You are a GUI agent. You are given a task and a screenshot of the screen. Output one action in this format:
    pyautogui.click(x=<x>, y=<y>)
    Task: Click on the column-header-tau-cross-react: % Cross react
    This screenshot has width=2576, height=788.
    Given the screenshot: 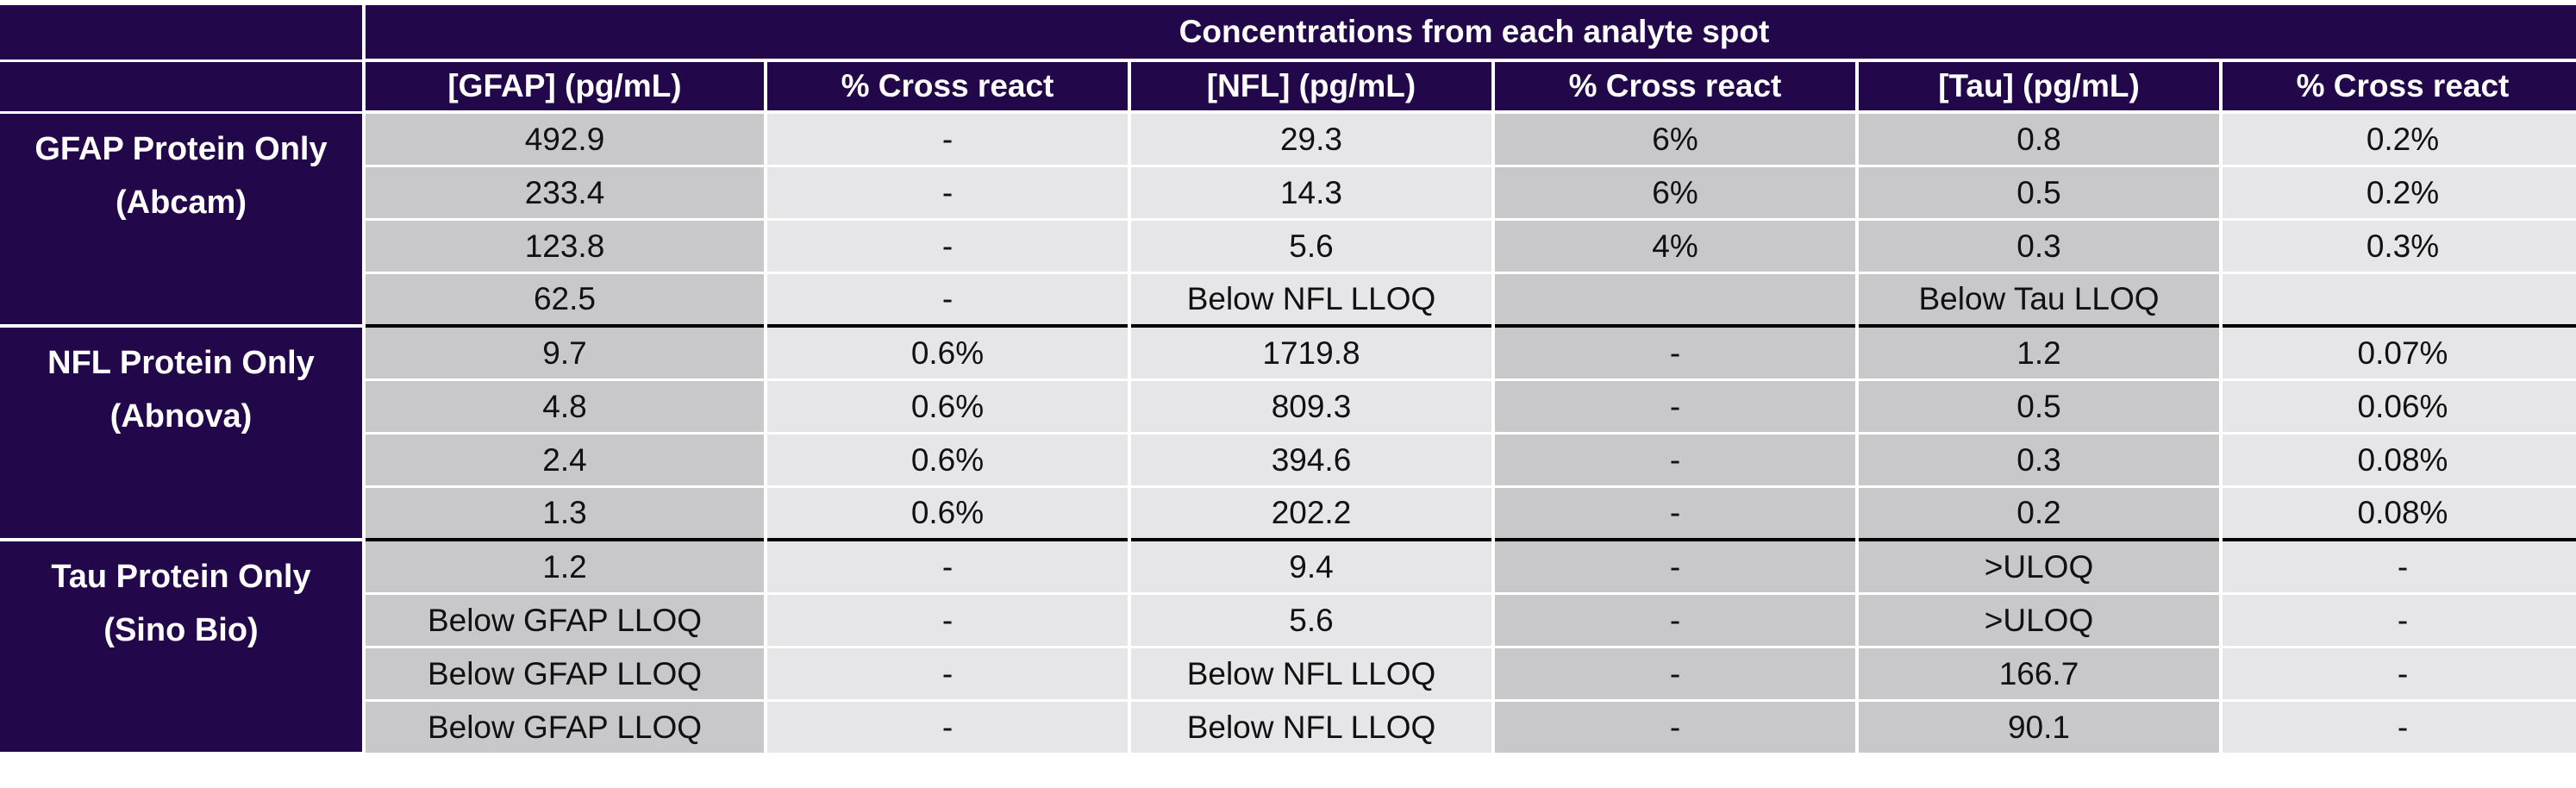 What is the action you would take?
    pyautogui.click(x=2399, y=88)
    